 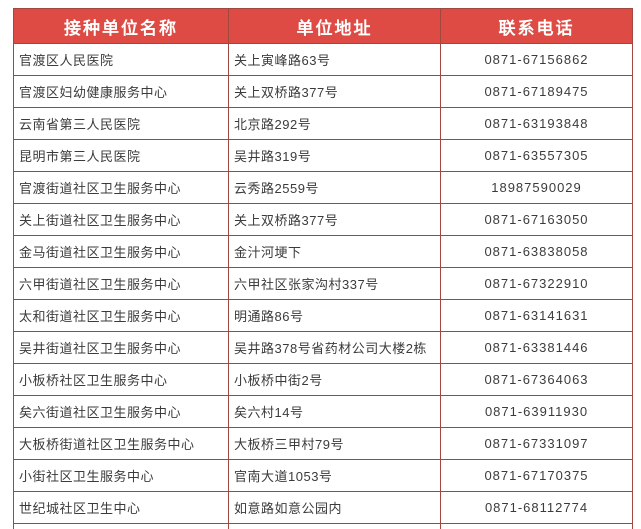 I want to click on unit-phone-cell: 0871-63141631, so click(x=536, y=315).